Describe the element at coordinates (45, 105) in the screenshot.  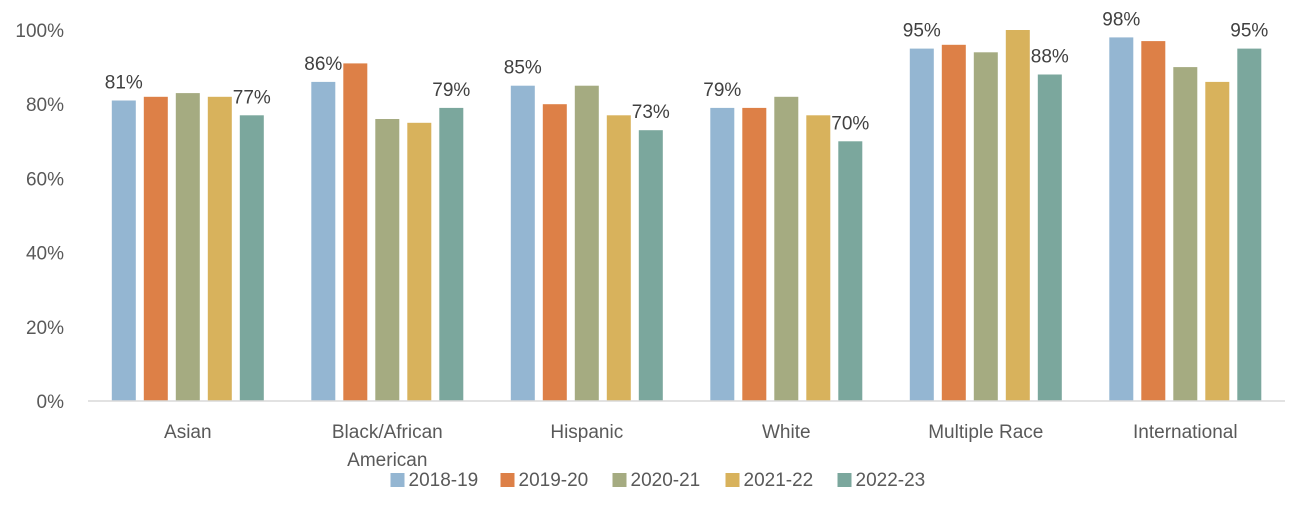
I see `y-tick-label: 80%` at that location.